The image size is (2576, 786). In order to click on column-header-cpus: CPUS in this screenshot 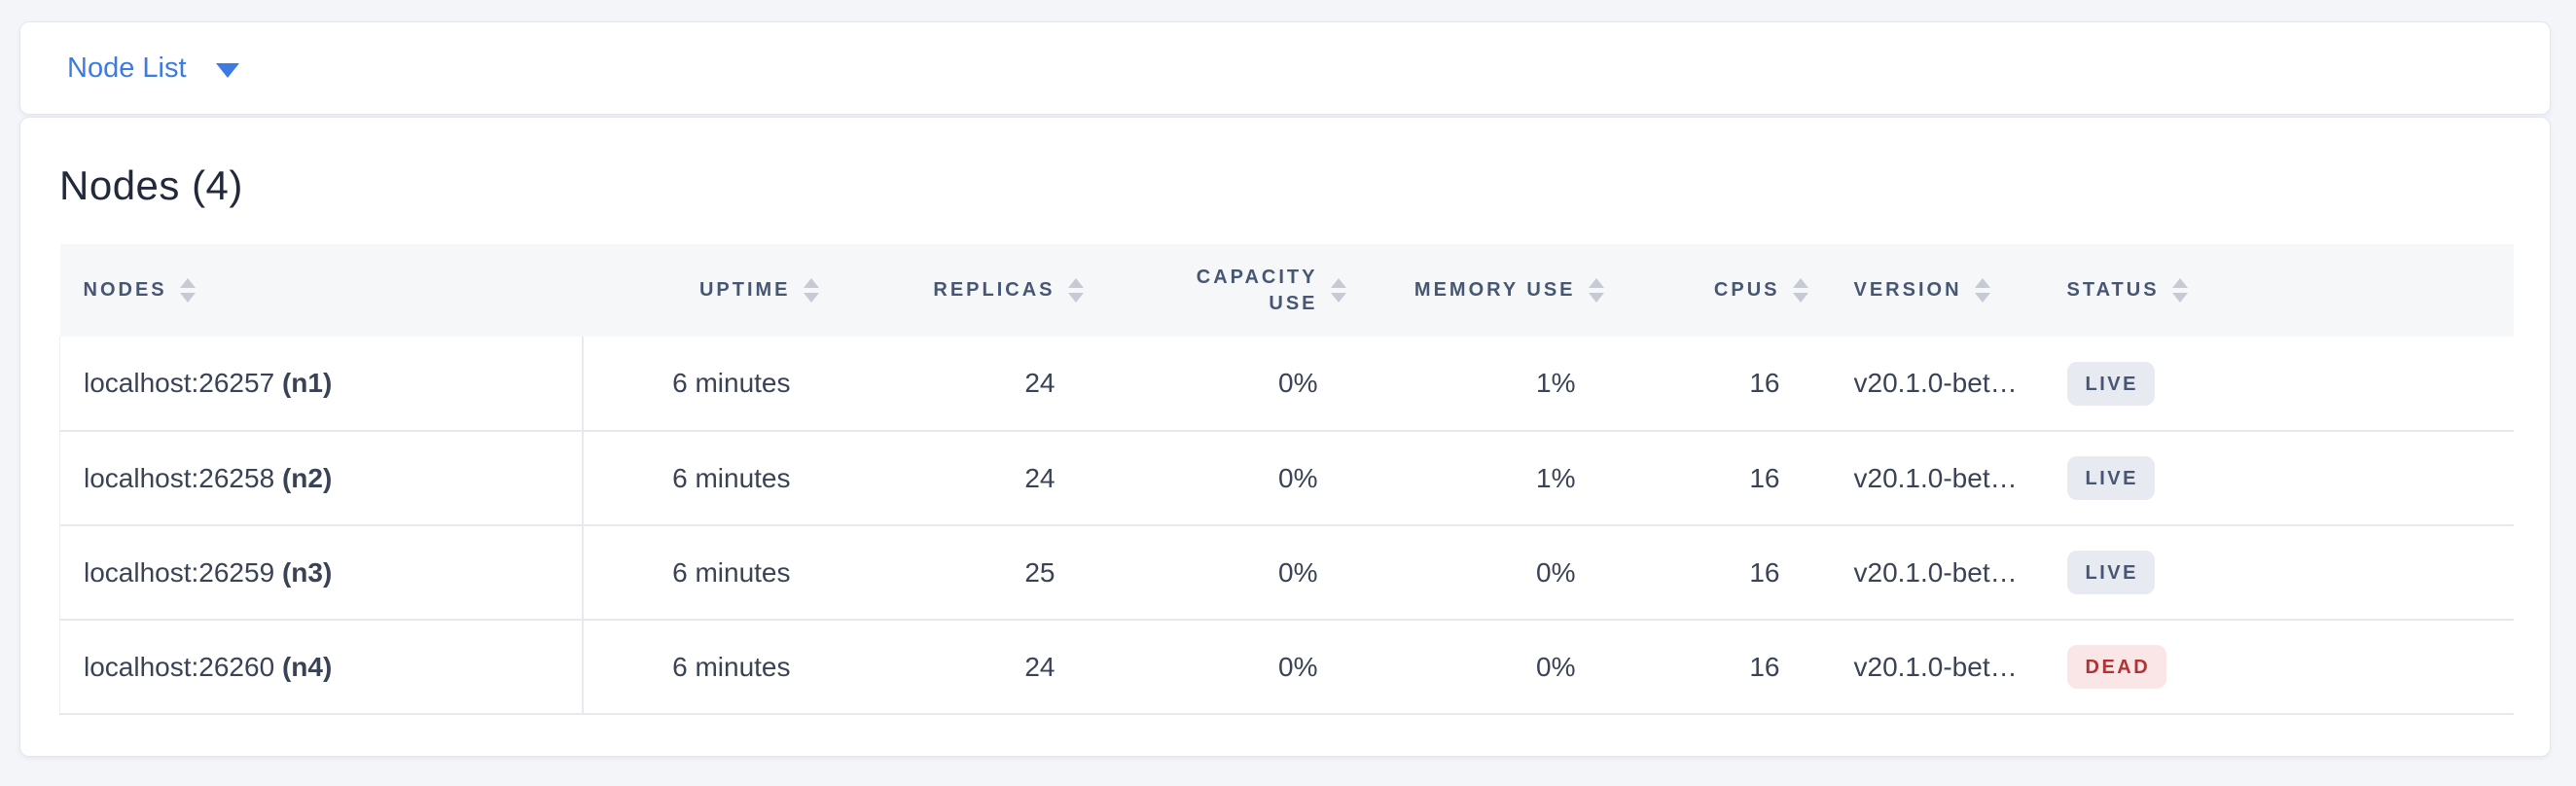, I will do `click(1713, 290)`.